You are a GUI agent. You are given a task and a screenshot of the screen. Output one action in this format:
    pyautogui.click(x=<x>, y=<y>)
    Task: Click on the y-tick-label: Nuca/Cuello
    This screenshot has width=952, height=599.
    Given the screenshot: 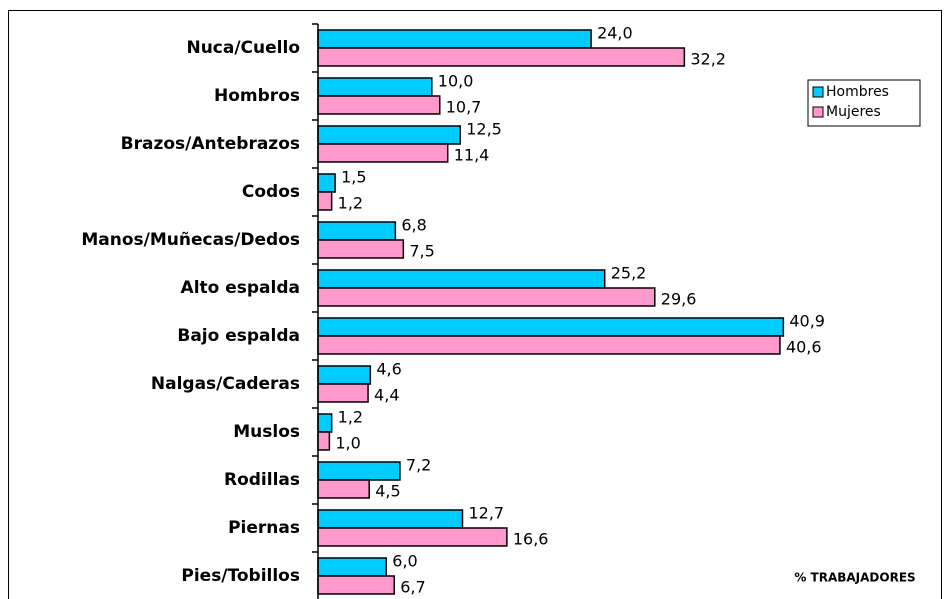 What is the action you would take?
    pyautogui.click(x=243, y=48)
    